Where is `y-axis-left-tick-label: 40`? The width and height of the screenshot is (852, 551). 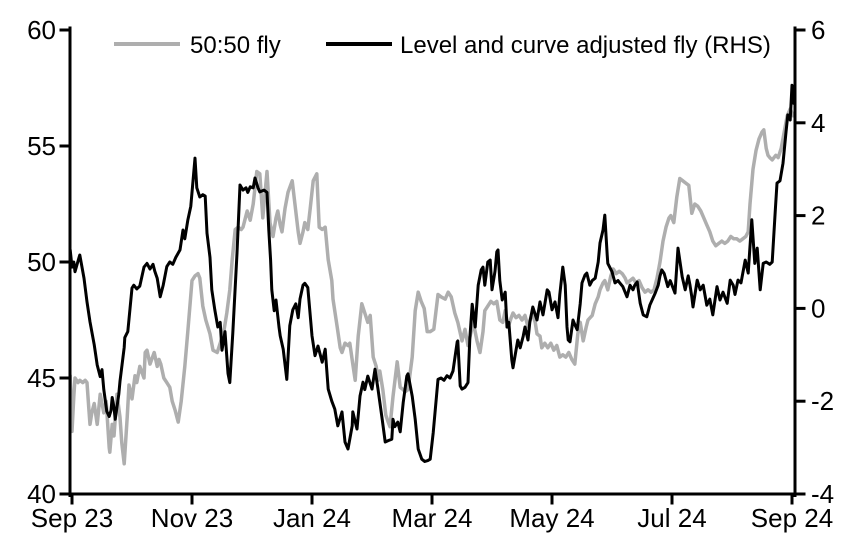 y-axis-left-tick-label: 40 is located at coordinates (41, 494).